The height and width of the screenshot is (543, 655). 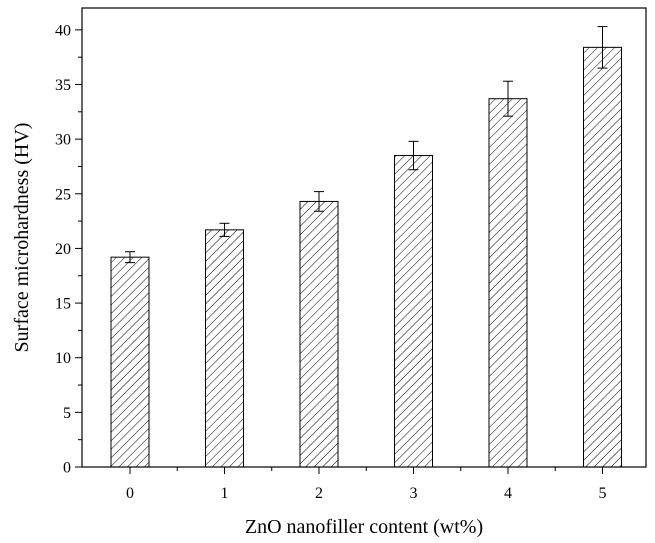 What do you see at coordinates (22, 238) in the screenshot?
I see `y-axis-label: Surface microhardness (HV)` at bounding box center [22, 238].